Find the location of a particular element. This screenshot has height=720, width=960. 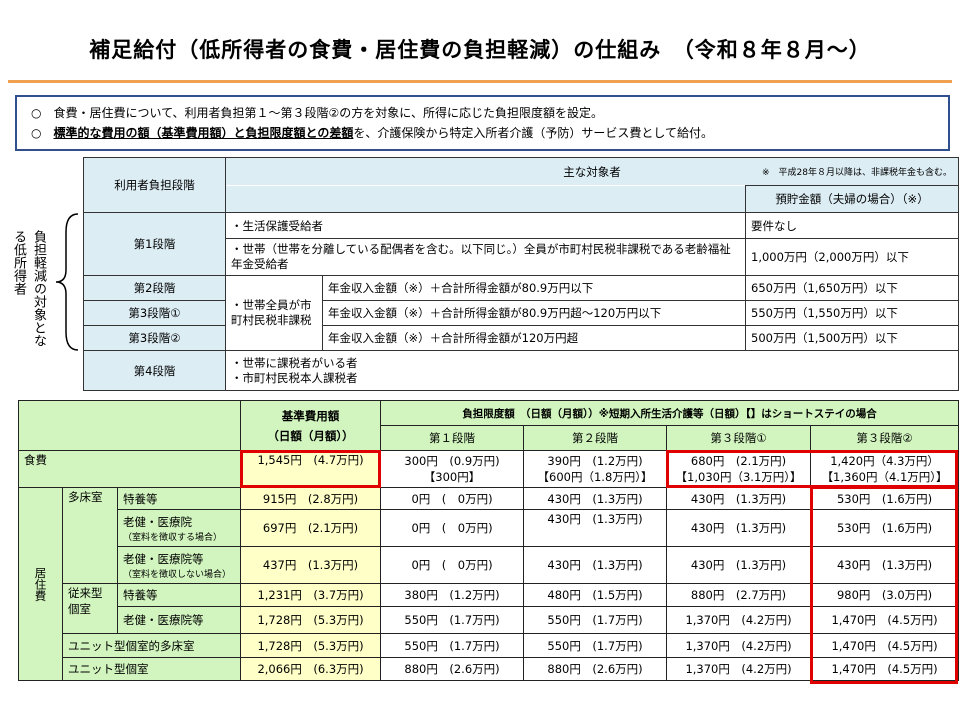

target-2: 年金収入金額（※）＋合計所得金額が80.9万円以下 is located at coordinates (534, 288).